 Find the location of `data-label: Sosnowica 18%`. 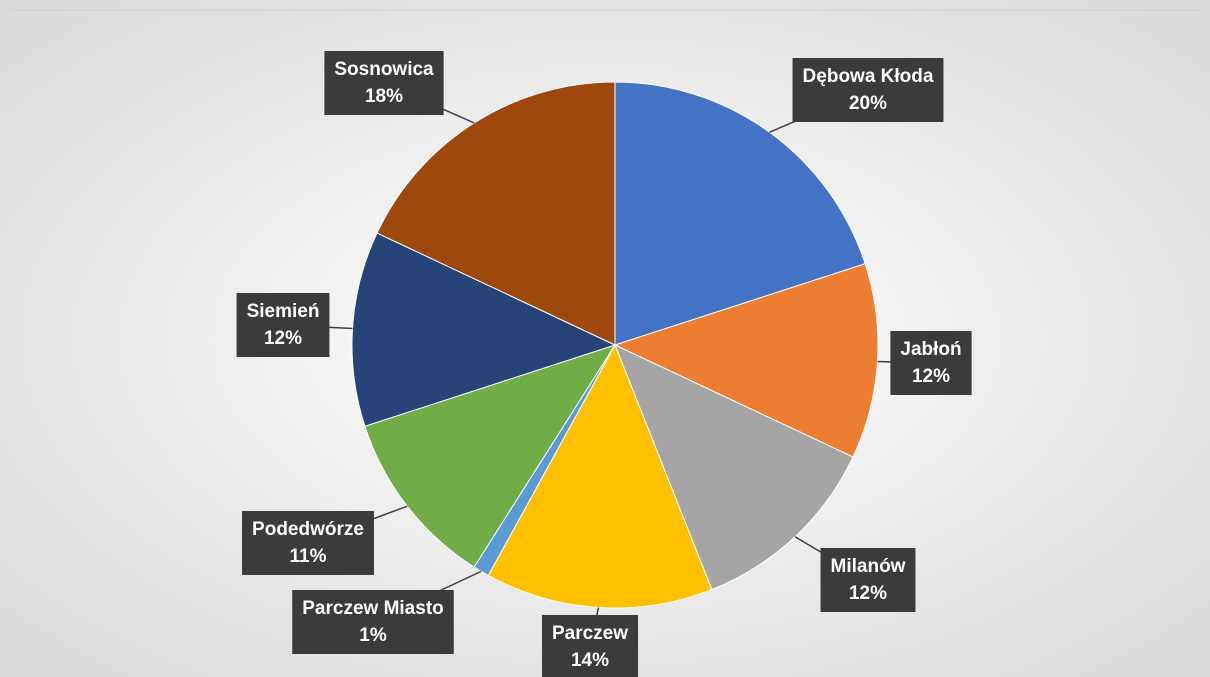

data-label: Sosnowica 18% is located at coordinates (384, 83).